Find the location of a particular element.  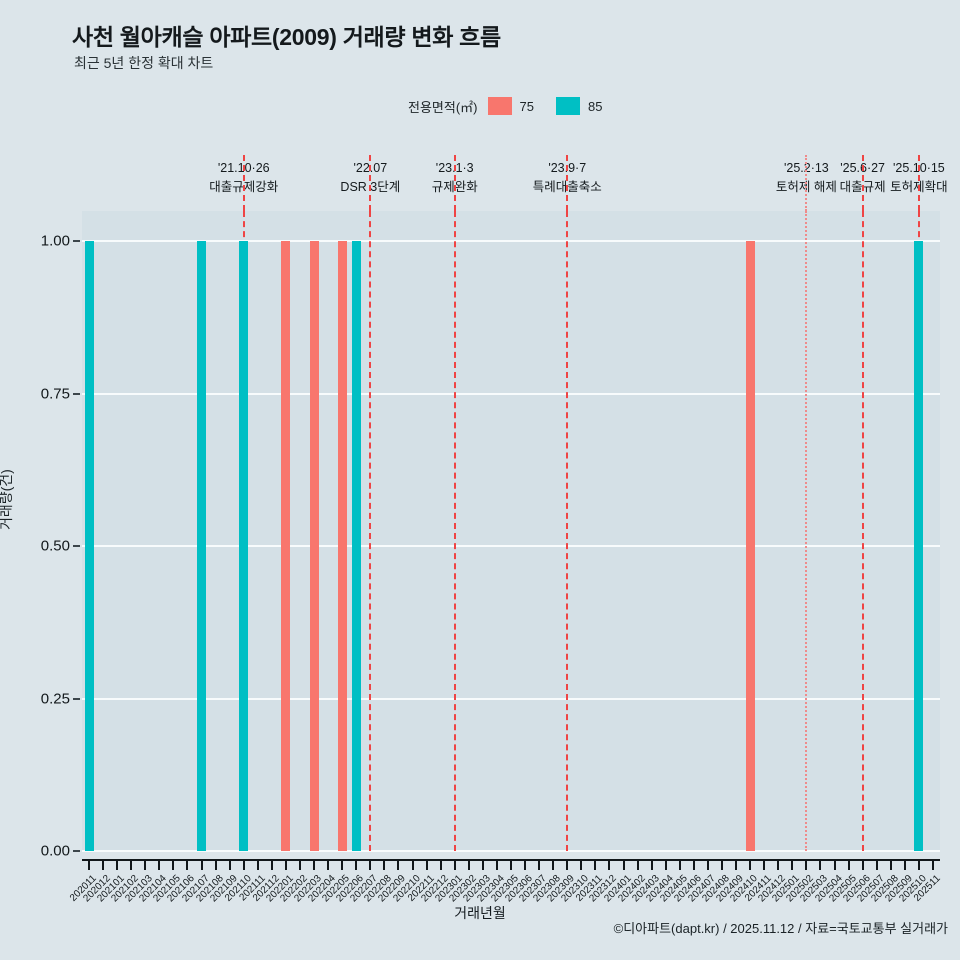

legend-title: 전용면적(㎡) is located at coordinates (443, 107).